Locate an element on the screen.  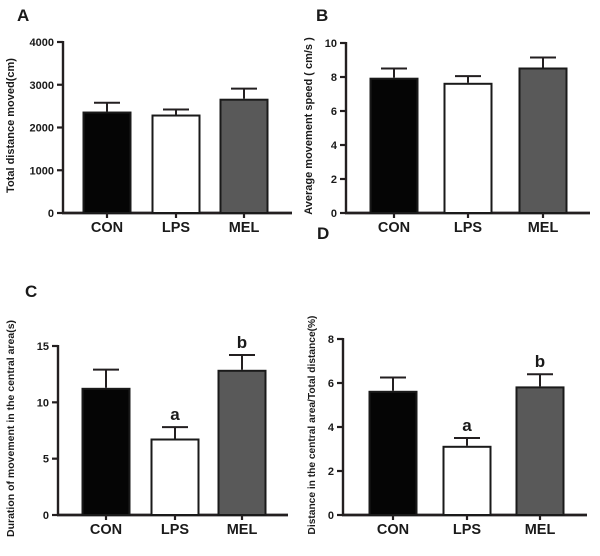
y-tick-label: 2000 is located at coordinates (42, 129).